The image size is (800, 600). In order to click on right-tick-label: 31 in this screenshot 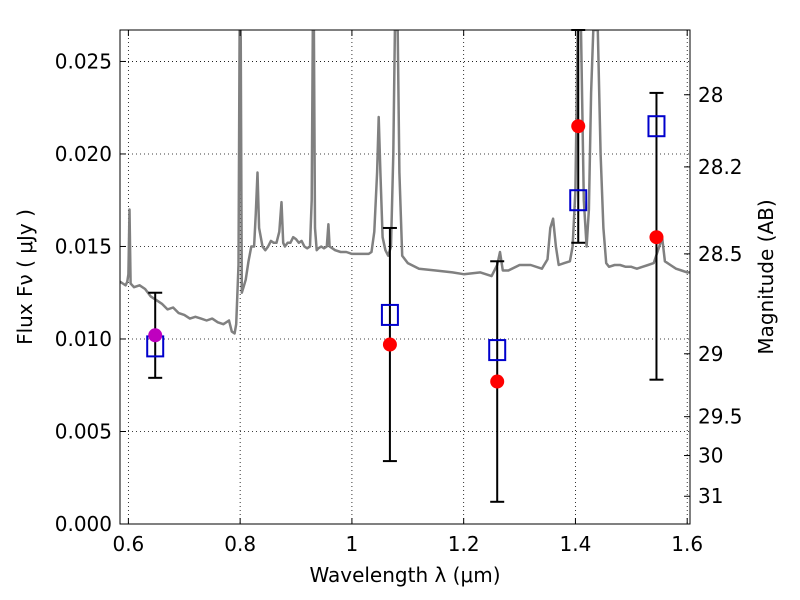, I will do `click(710, 496)`.